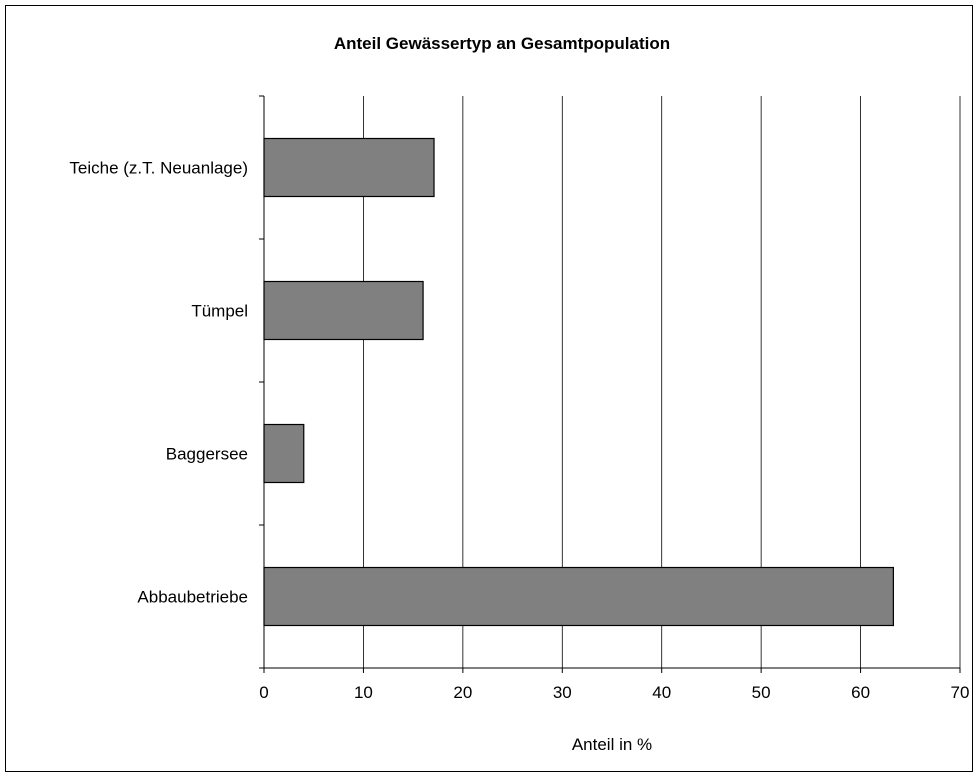 The height and width of the screenshot is (778, 980). Describe the element at coordinates (158, 168) in the screenshot. I see `category-label-0: Teiche (z.T. Neuanlage)` at that location.